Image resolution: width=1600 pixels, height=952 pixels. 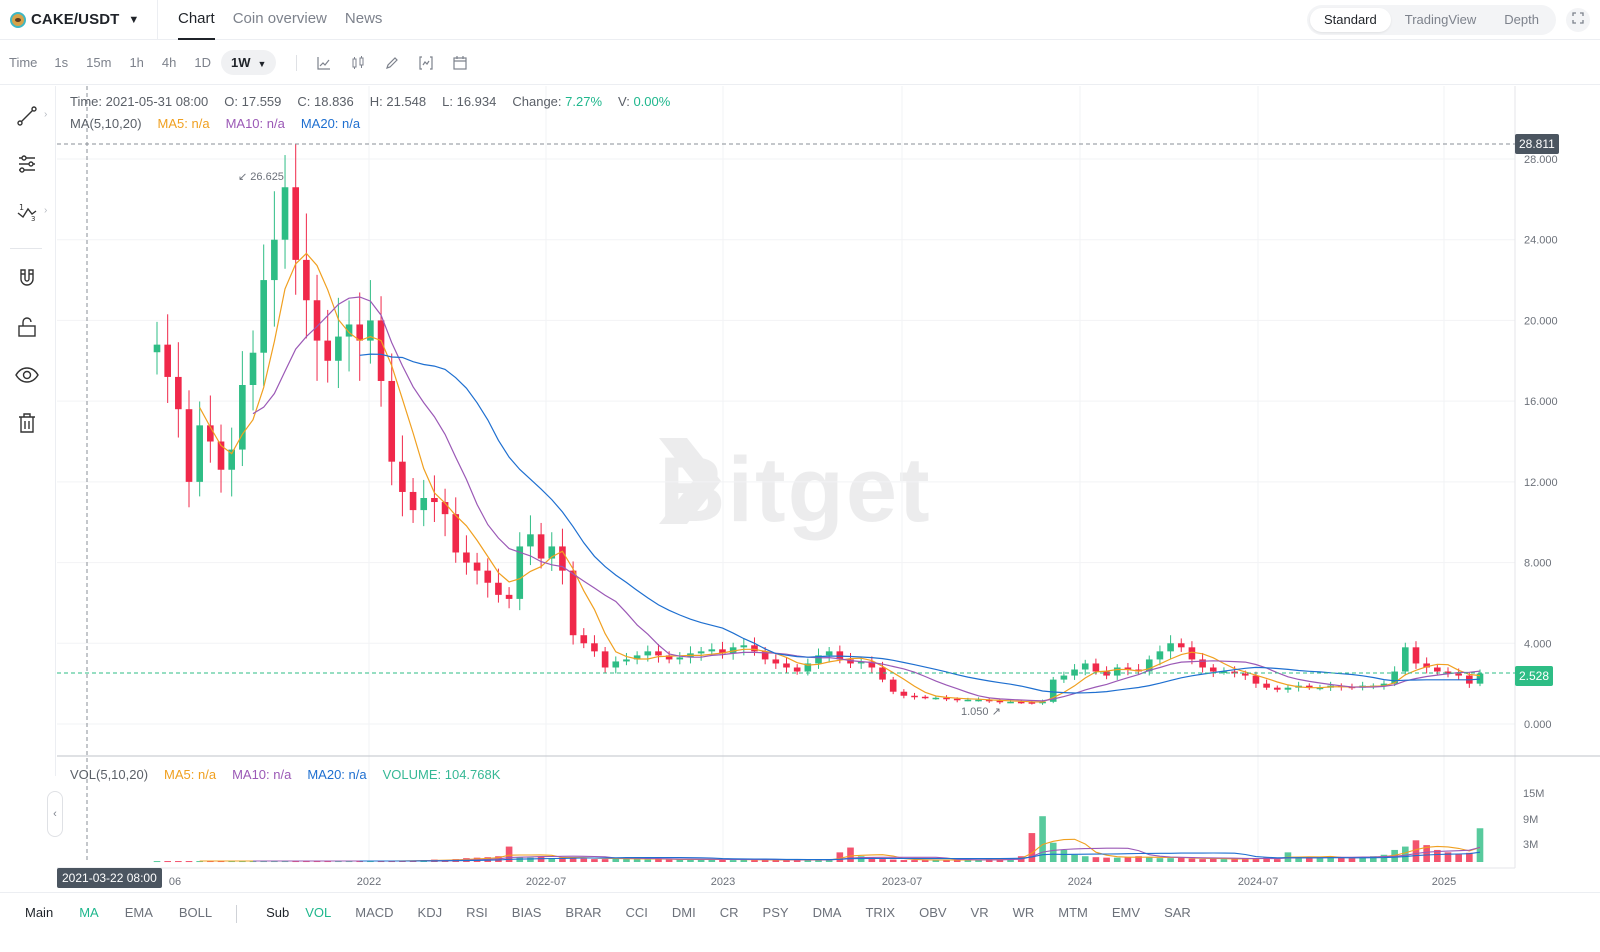 What do you see at coordinates (374, 912) in the screenshot?
I see `indicator-macd: MACD` at bounding box center [374, 912].